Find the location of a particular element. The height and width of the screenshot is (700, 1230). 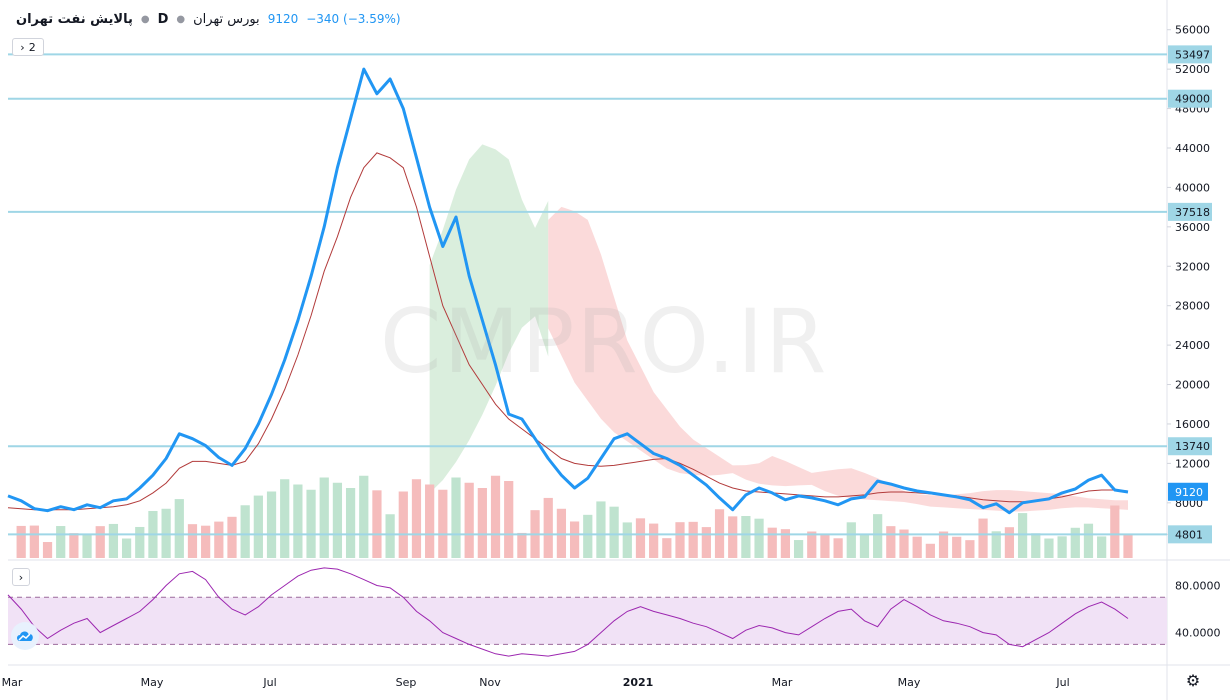

level-tag-label: 4801 is located at coordinates (1189, 534).